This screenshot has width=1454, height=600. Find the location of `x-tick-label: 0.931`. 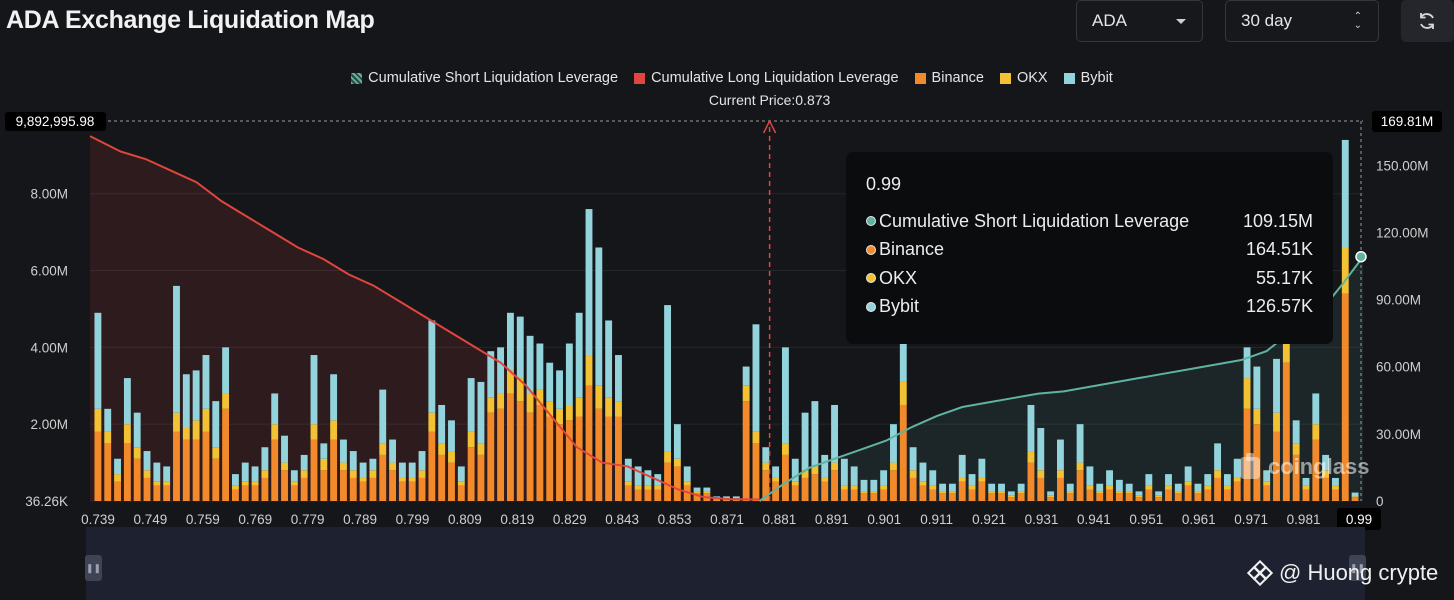

x-tick-label: 0.931 is located at coordinates (1042, 519).